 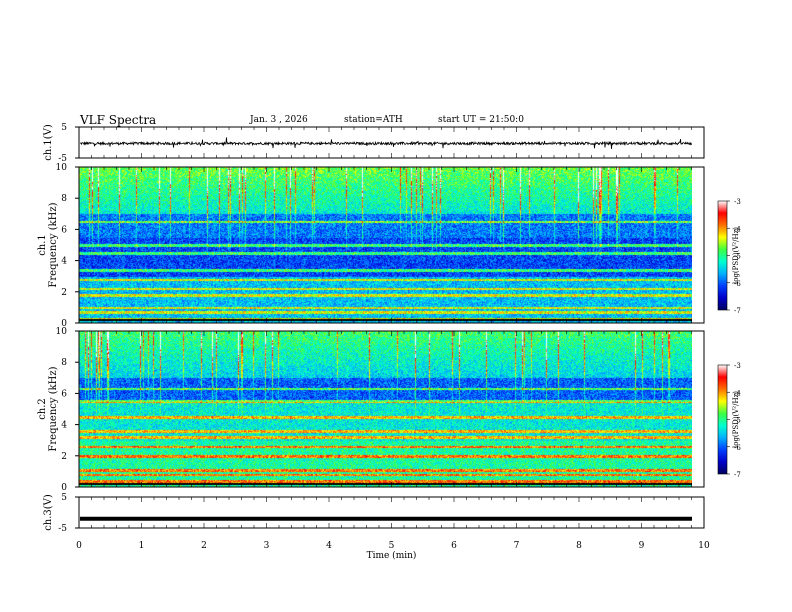 What do you see at coordinates (48, 512) in the screenshot?
I see `ch3-voltage-ylabel: ch.3(V)` at bounding box center [48, 512].